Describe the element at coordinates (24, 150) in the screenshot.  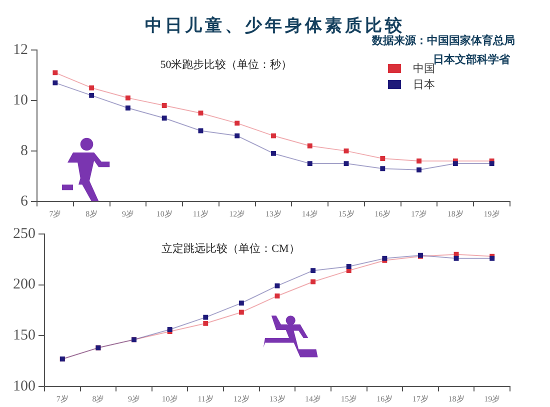
I see `y-tick-label: 8` at that location.